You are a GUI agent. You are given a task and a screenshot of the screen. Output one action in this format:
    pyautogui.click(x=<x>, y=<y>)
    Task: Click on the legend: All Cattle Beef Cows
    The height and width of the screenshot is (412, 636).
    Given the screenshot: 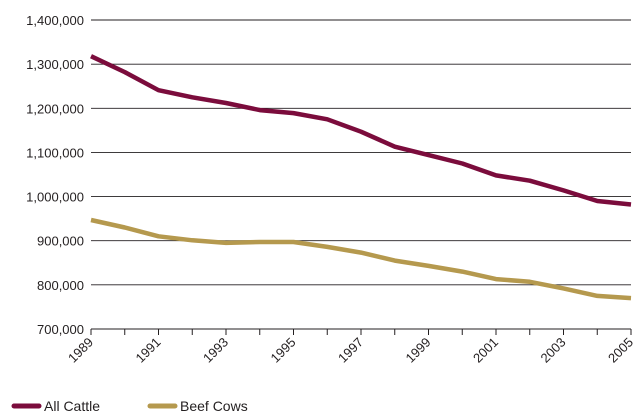 What is the action you would take?
    pyautogui.click(x=129, y=405)
    